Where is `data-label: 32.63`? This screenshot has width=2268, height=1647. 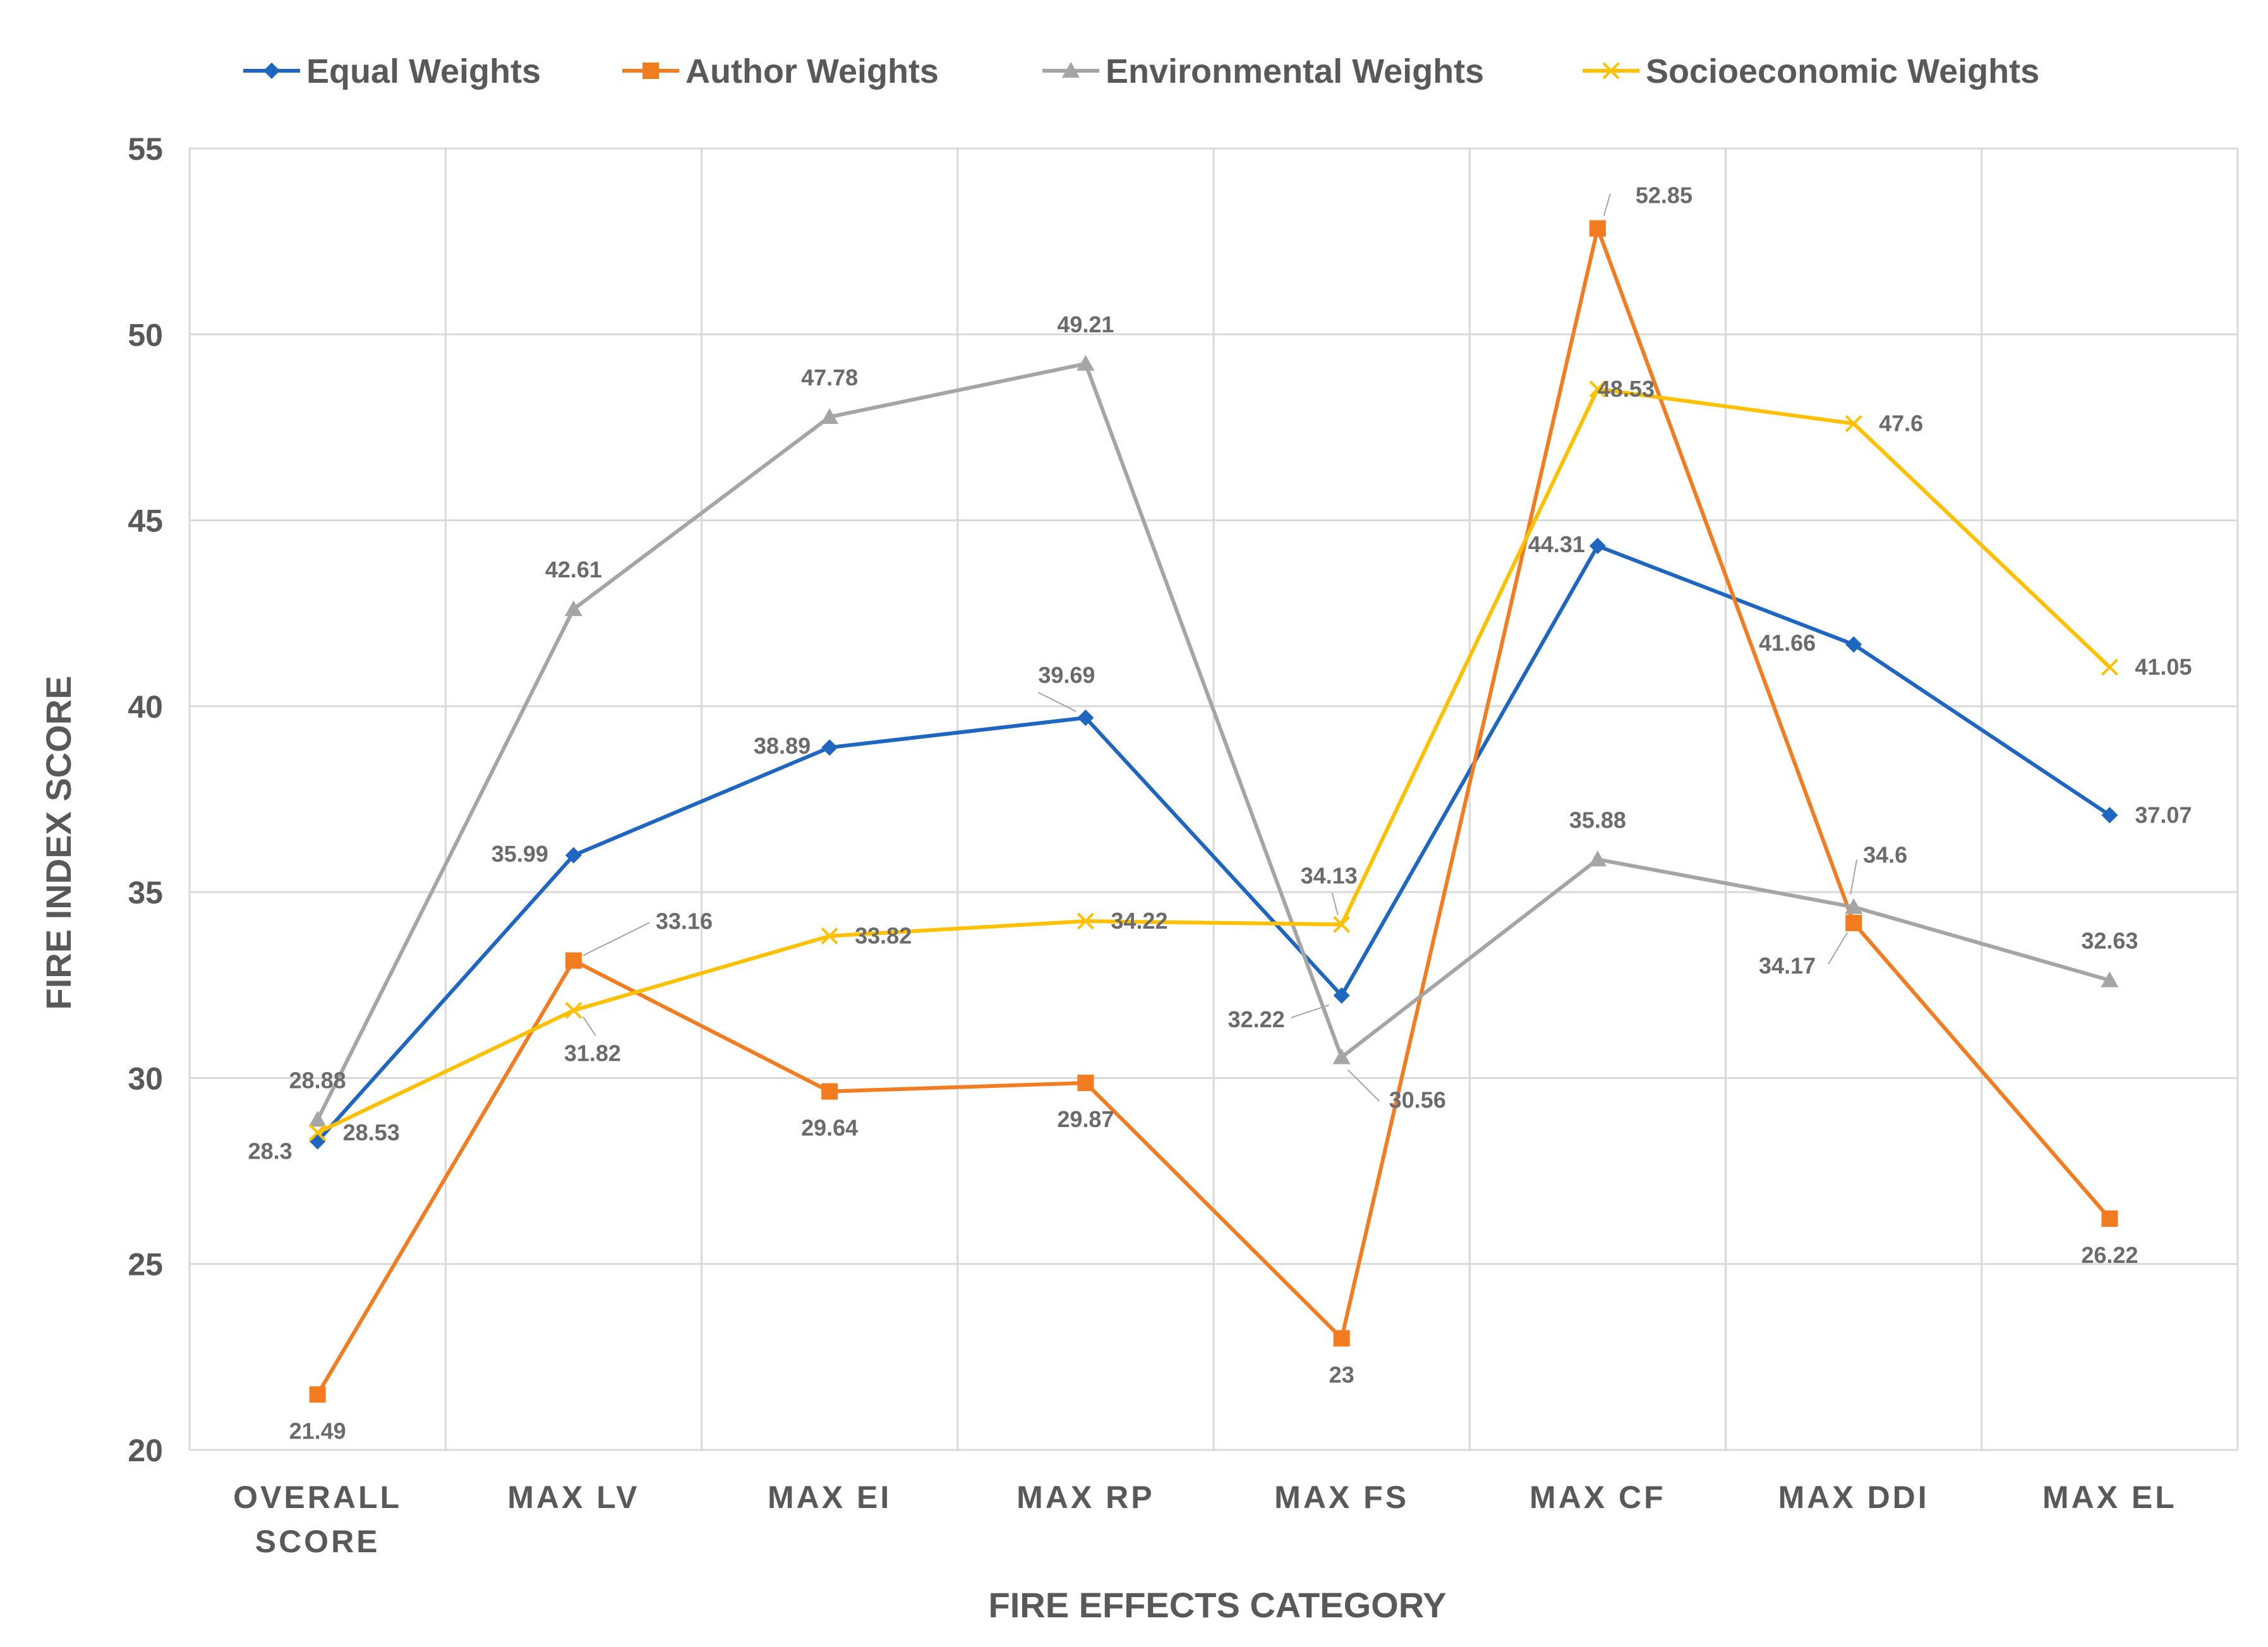 data-label: 32.63 is located at coordinates (2109, 941).